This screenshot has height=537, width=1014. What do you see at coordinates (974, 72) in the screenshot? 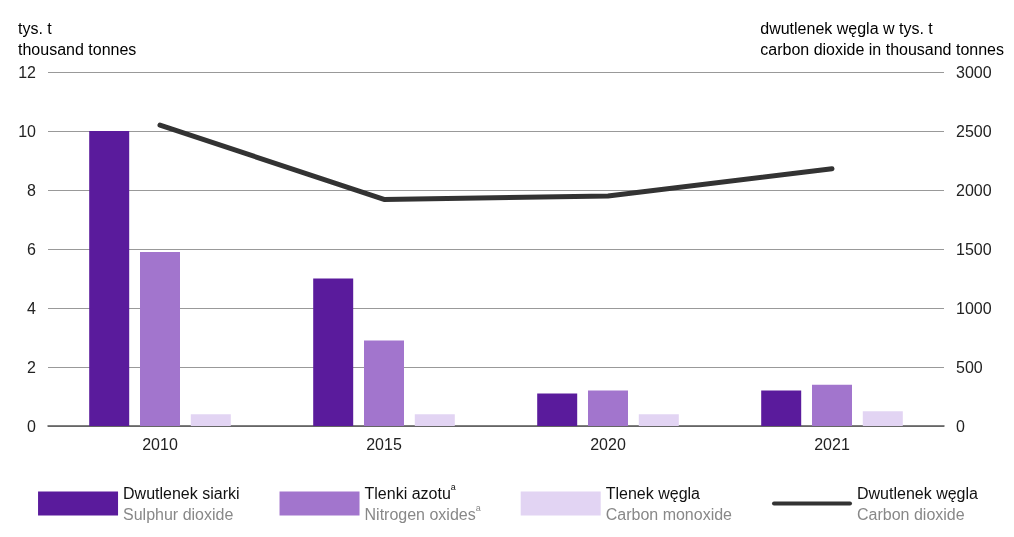
I see `y2-tick-label: 3000` at bounding box center [974, 72].